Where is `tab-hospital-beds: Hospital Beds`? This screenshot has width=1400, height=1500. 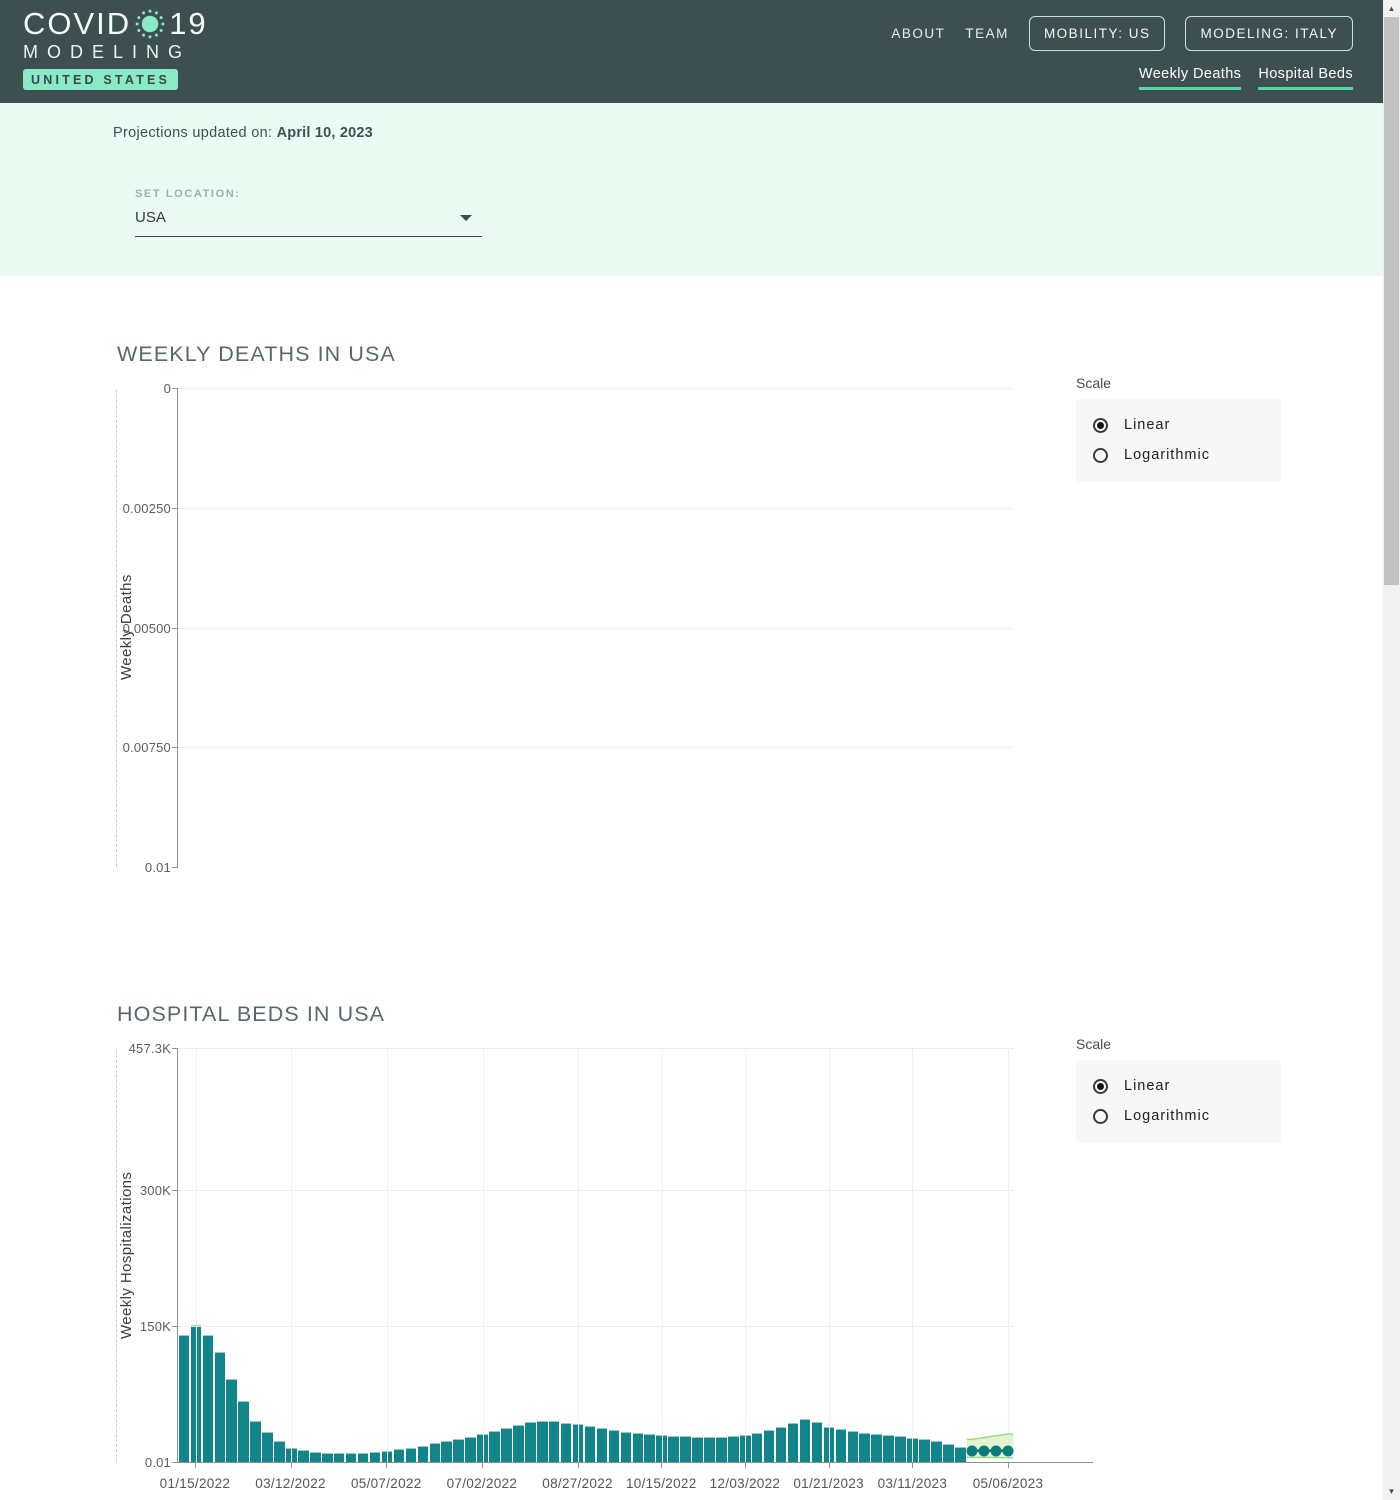
tab-hospital-beds: Hospital Beds is located at coordinates (1305, 78).